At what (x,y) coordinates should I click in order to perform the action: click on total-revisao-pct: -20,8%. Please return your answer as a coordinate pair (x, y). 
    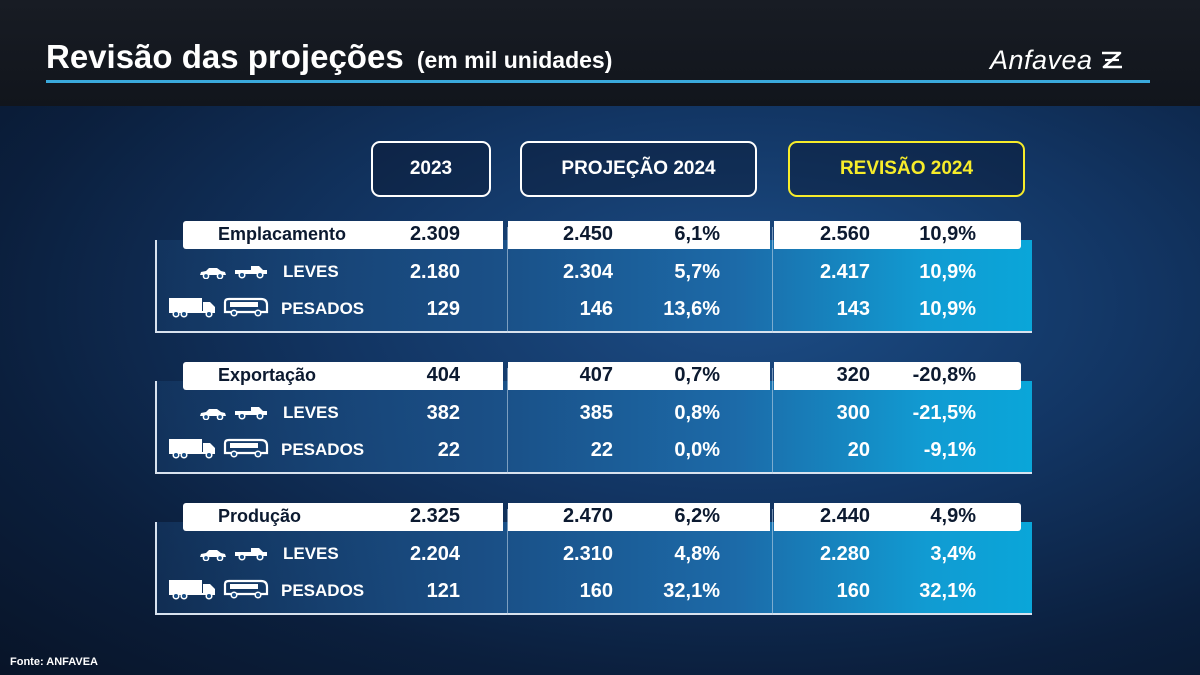
    Looking at the image, I should click on (944, 375).